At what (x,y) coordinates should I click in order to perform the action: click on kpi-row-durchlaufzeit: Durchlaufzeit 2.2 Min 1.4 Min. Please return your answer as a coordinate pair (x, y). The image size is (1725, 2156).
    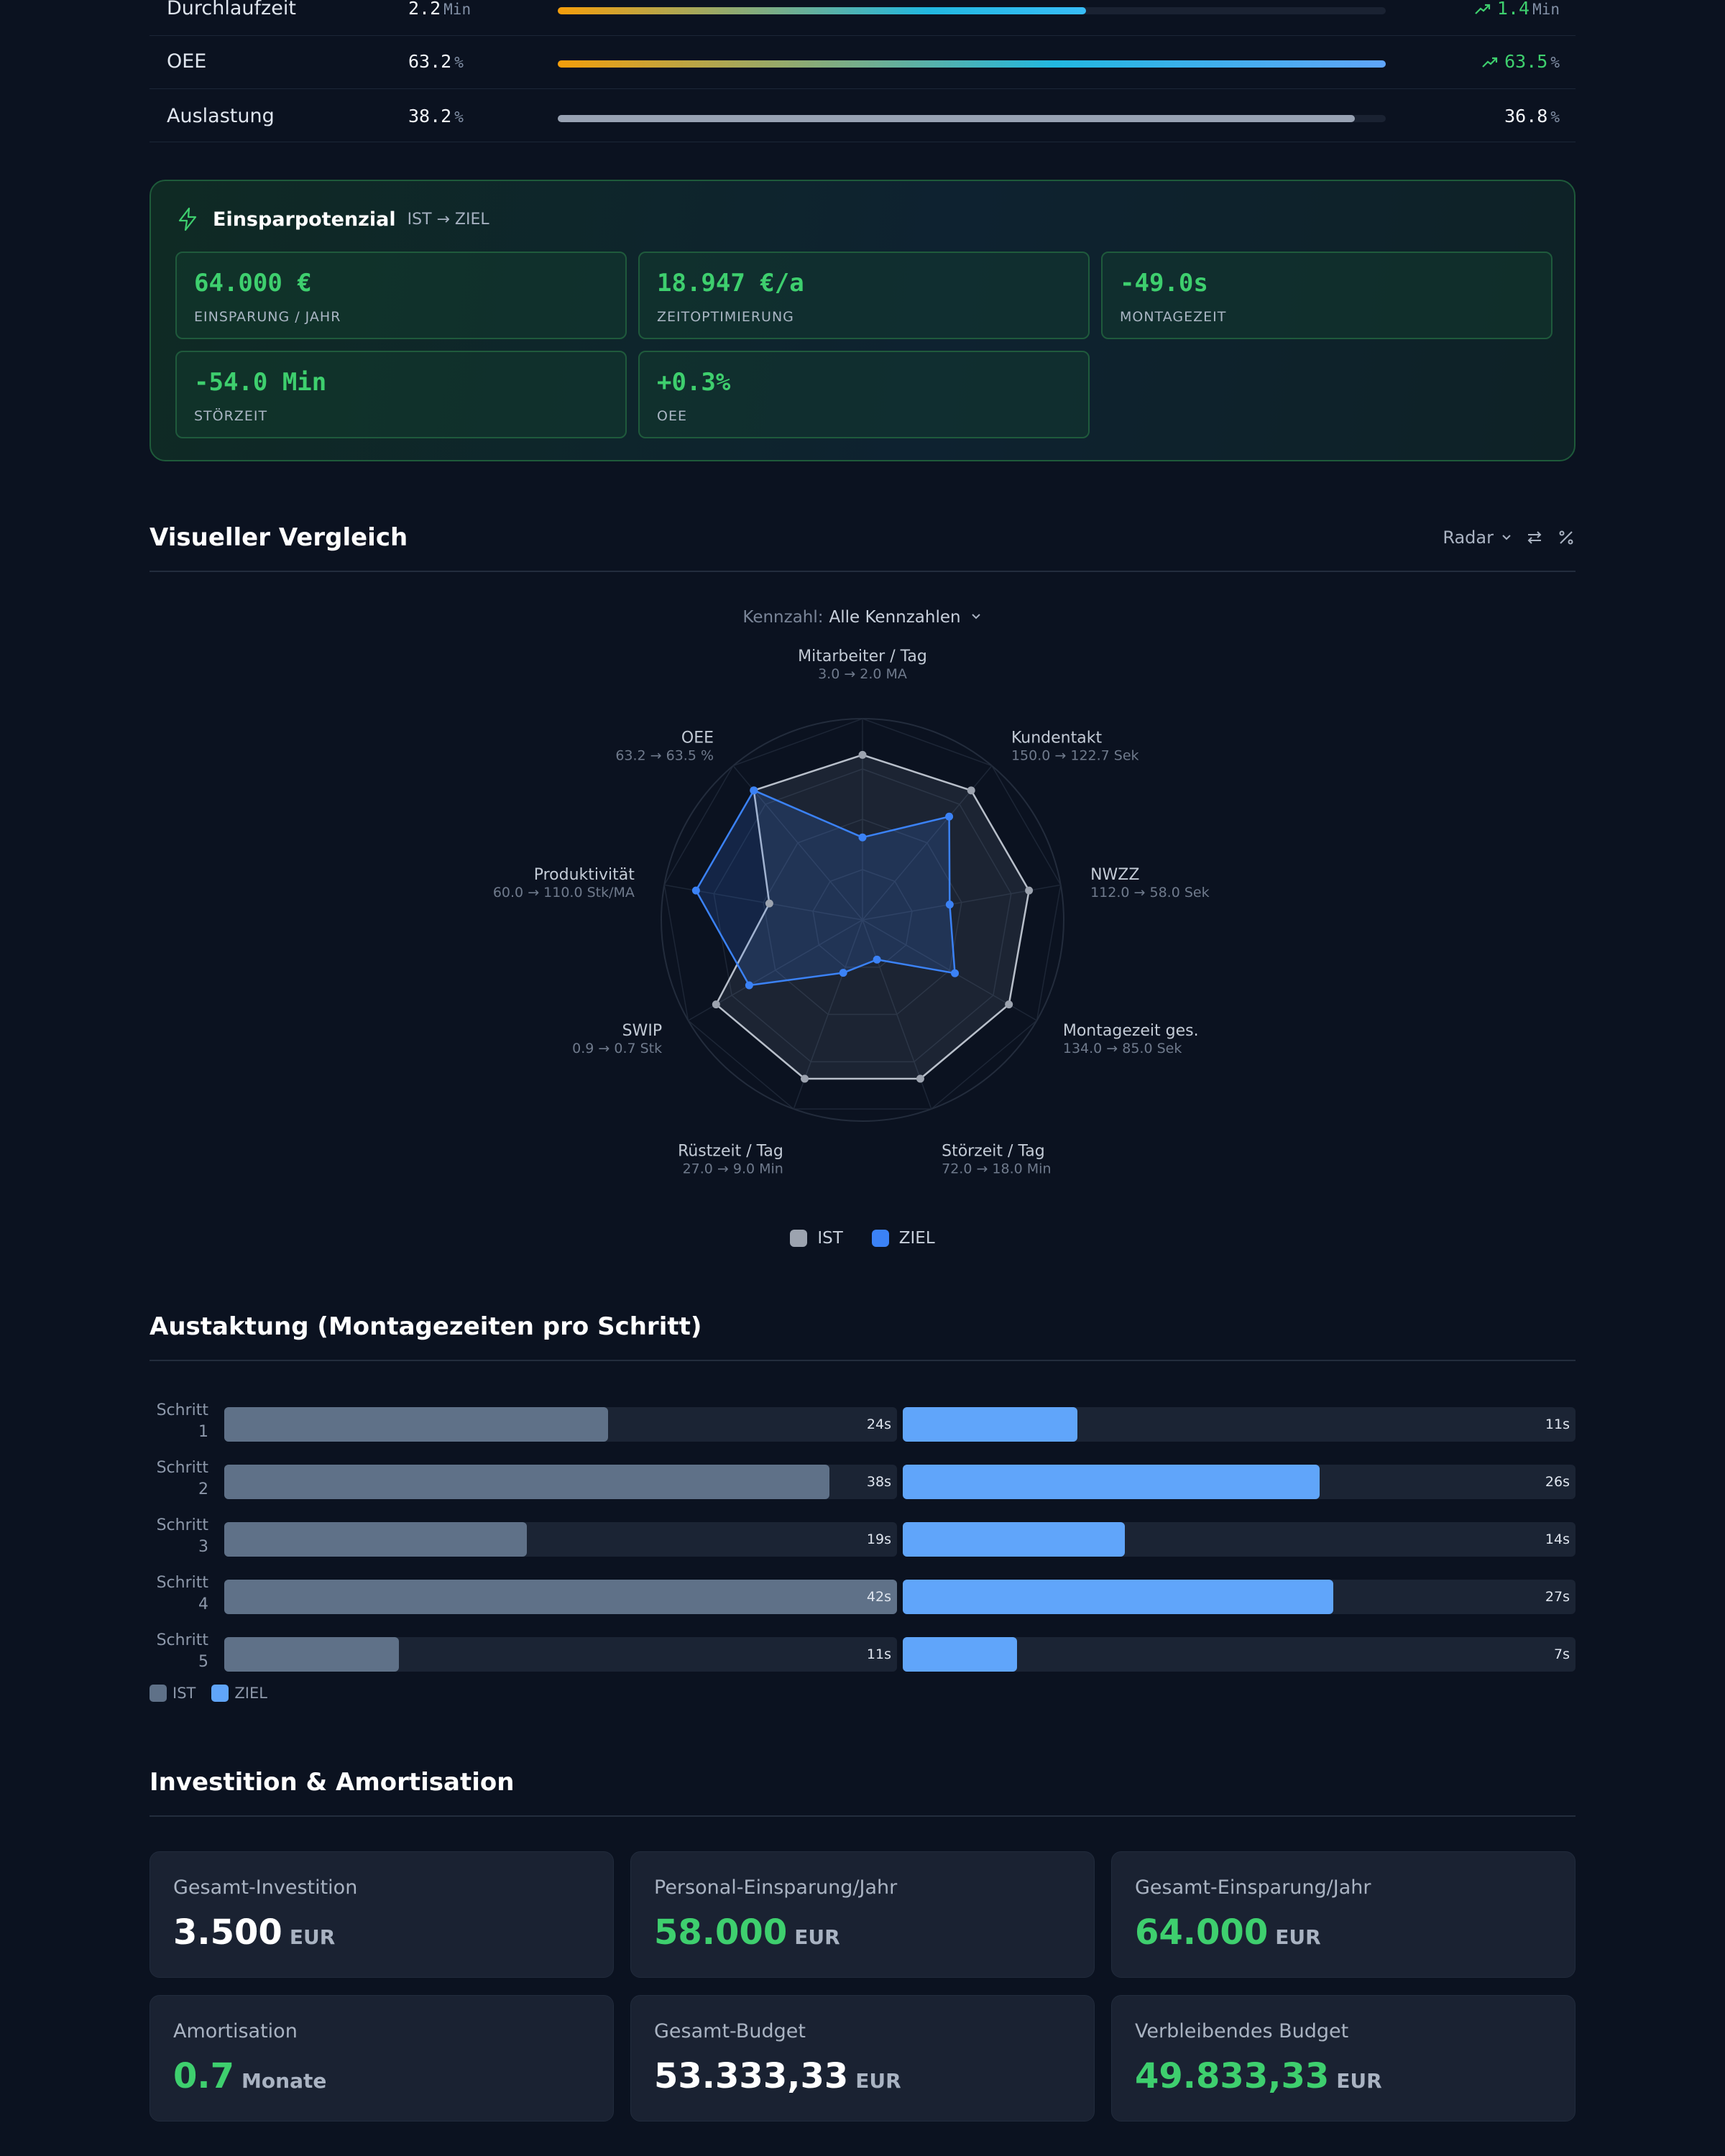
    Looking at the image, I should click on (863, 18).